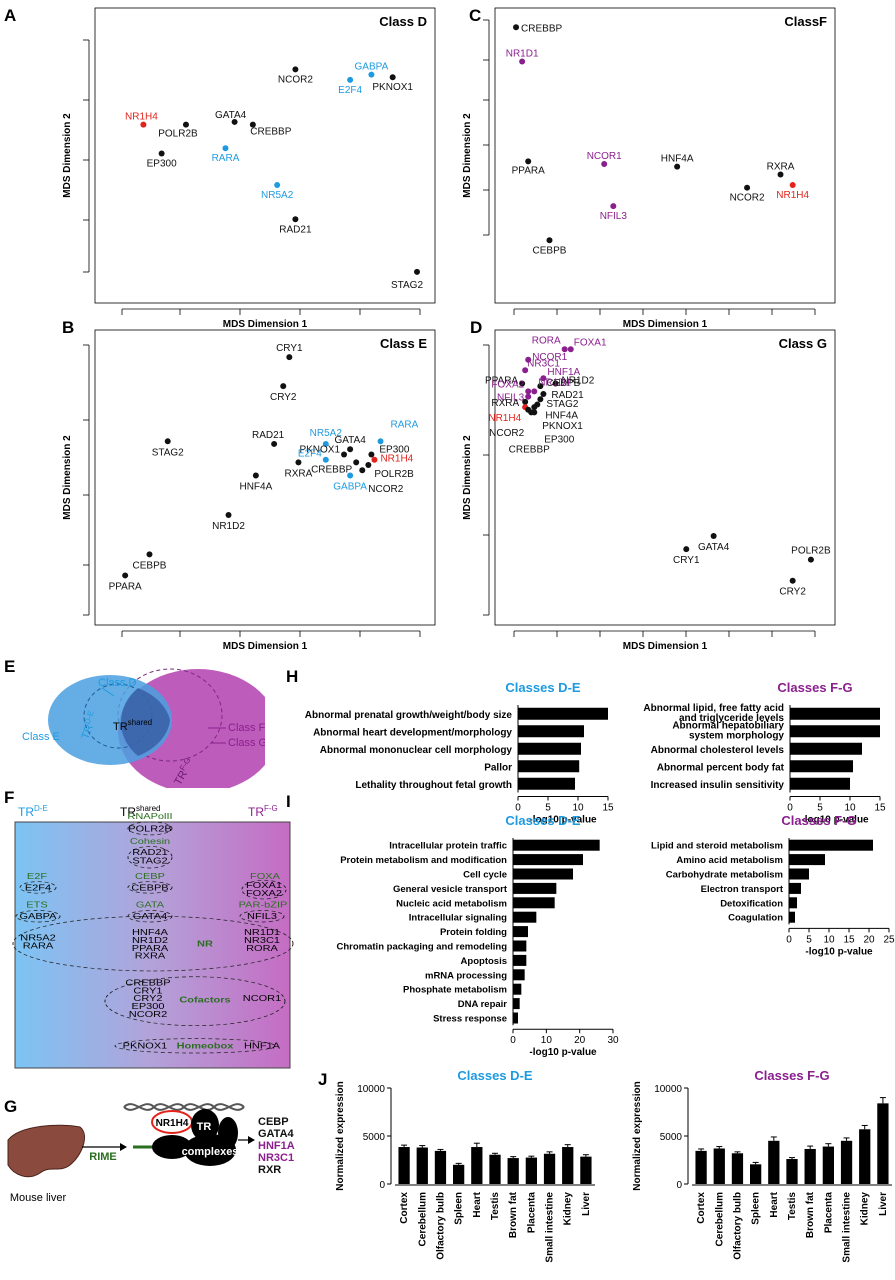 The image size is (895, 1280). Describe the element at coordinates (563, 372) in the screenshot. I see `mds-label-hnf1a: HNF1A` at that location.